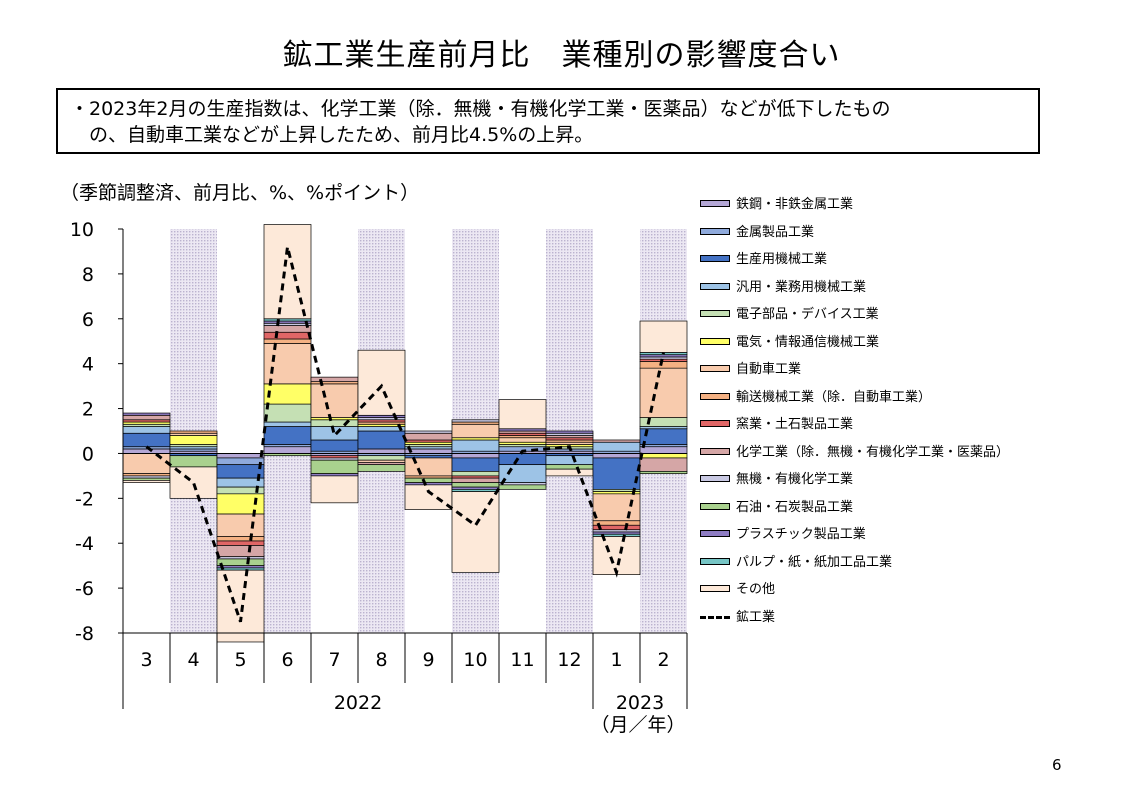 This screenshot has height=794, width=1123. What do you see at coordinates (663, 660) in the screenshot?
I see `x-tick-label: 2` at bounding box center [663, 660].